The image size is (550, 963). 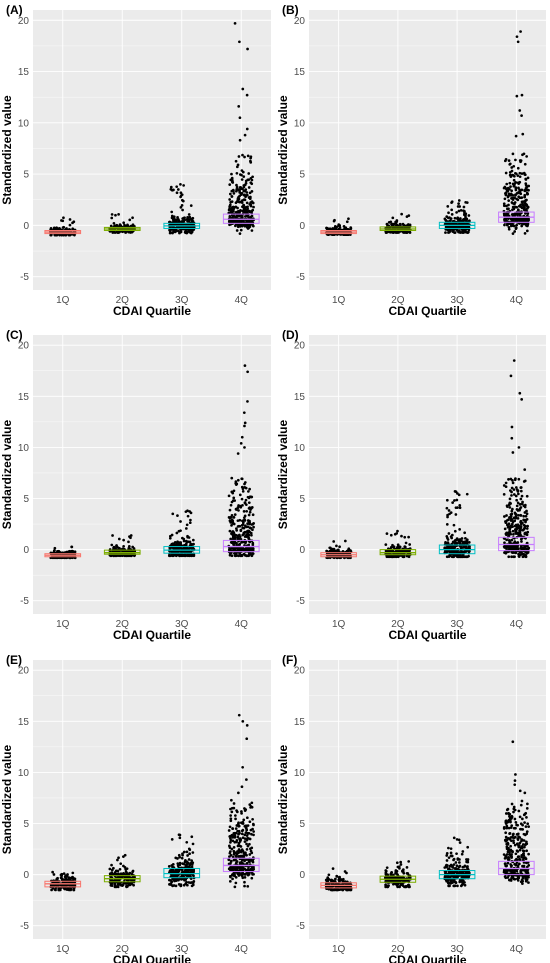 What do you see at coordinates (152, 958) in the screenshot?
I see `x-axis-title: CDAI Quartile` at bounding box center [152, 958].